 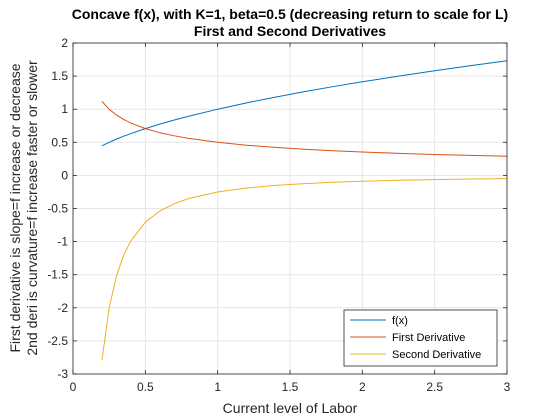 What do you see at coordinates (290, 387) in the screenshot?
I see `x-tick-label: 1.5` at bounding box center [290, 387].